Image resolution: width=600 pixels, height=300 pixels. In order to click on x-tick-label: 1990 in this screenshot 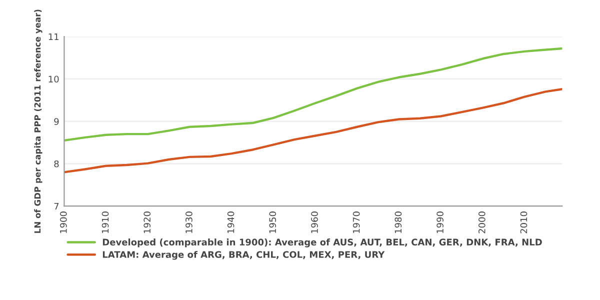, I will do `click(440, 222)`.